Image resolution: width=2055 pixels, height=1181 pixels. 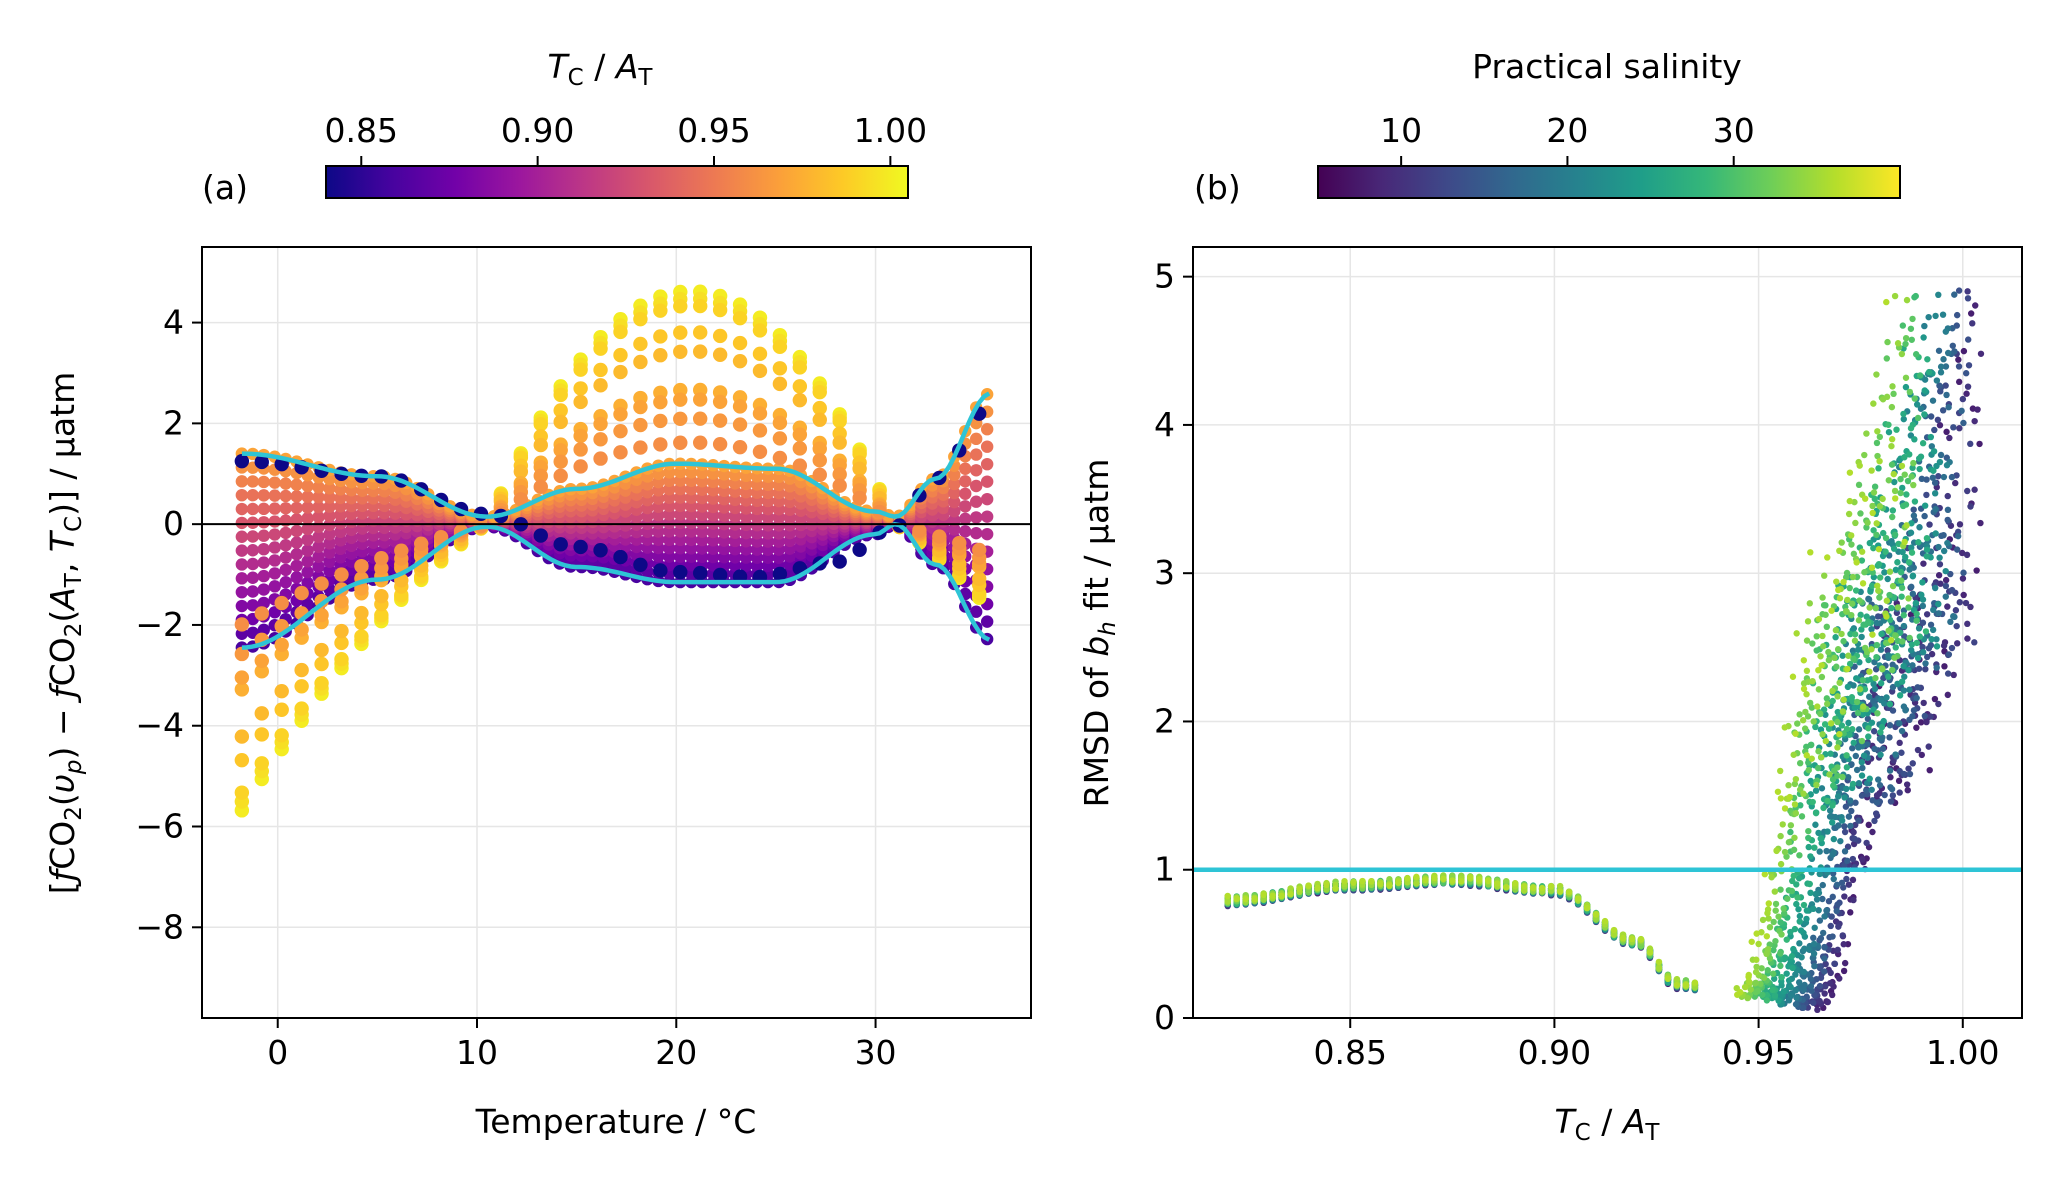 I want to click on panel-a-y-tick-label: −6, so click(x=159, y=826).